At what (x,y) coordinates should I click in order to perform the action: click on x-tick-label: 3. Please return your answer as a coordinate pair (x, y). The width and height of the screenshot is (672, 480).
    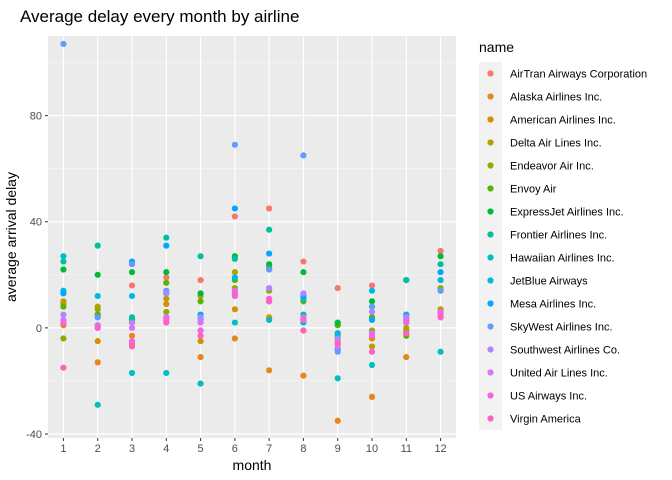
    Looking at the image, I should click on (132, 449).